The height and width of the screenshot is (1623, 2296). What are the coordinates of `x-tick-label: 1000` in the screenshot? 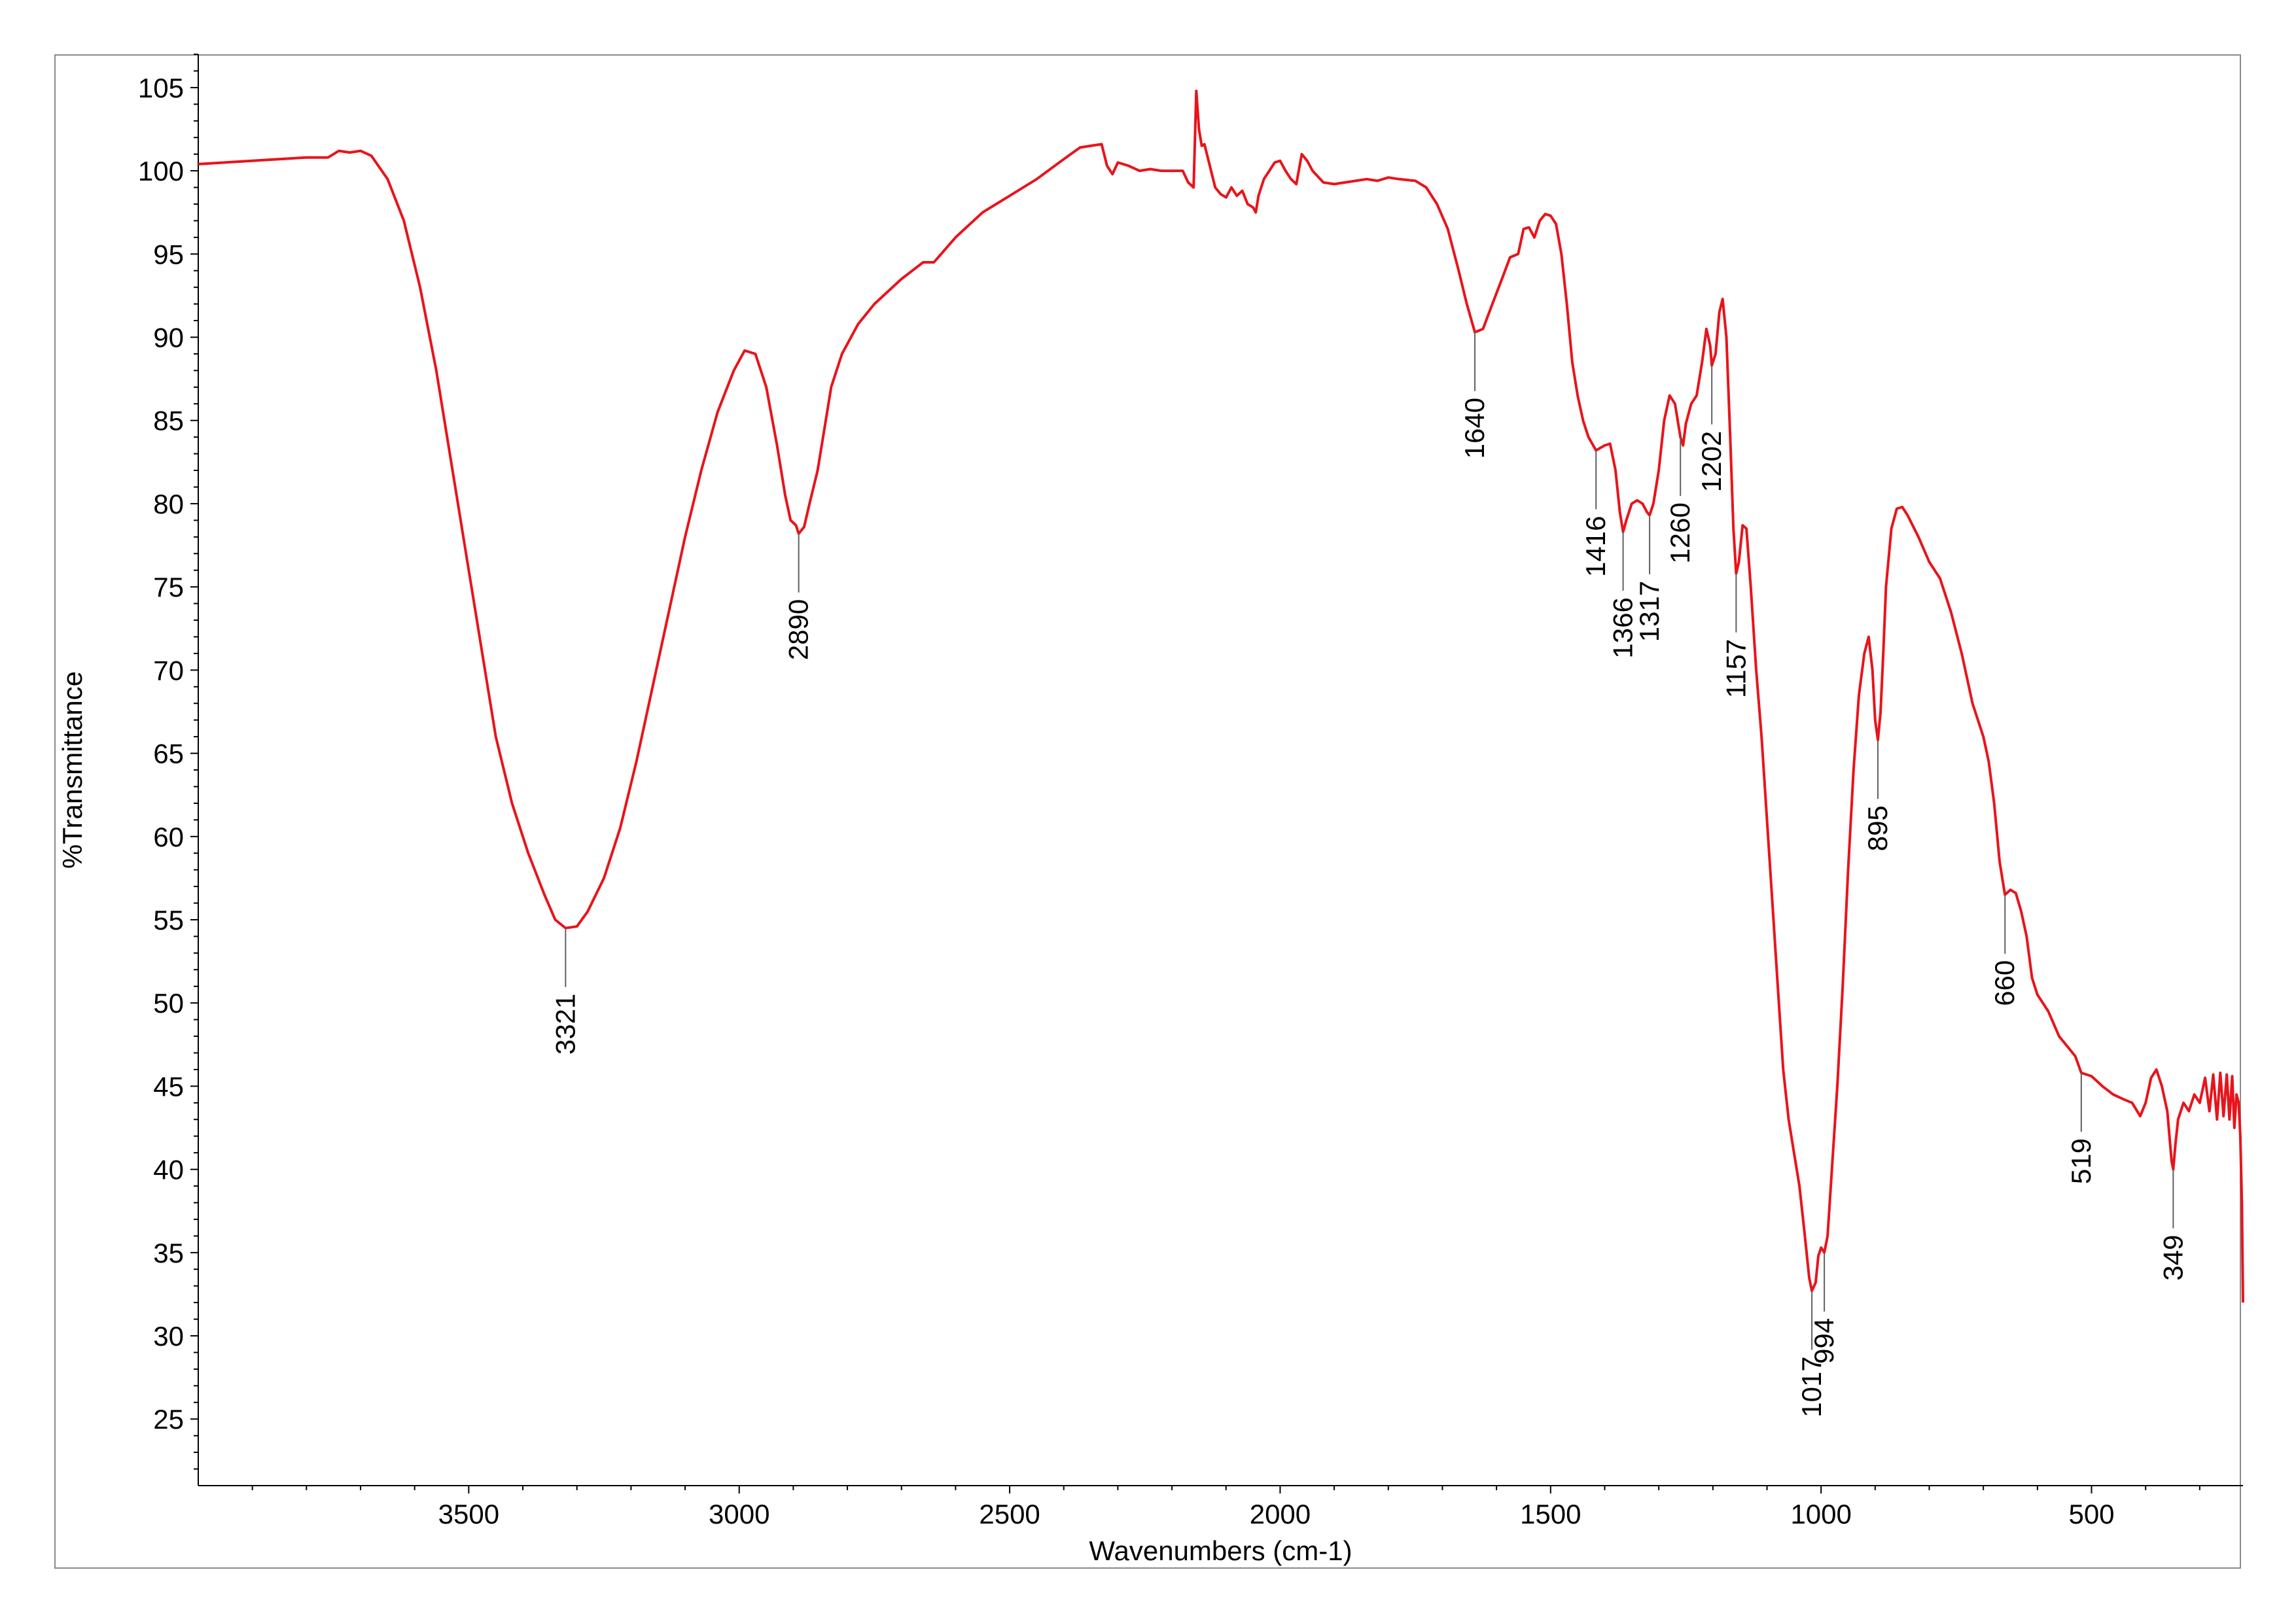 It's located at (1820, 1514).